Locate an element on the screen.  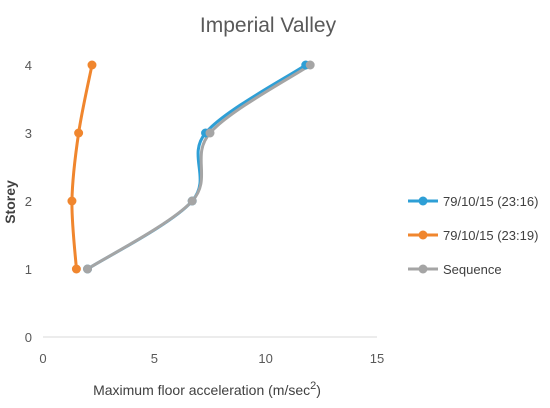
y-tick-label: 2 is located at coordinates (28, 201).